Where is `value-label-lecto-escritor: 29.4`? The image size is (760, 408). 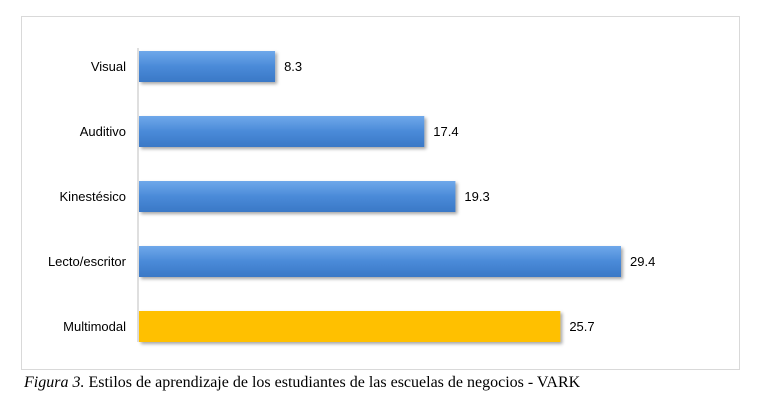 value-label-lecto-escritor: 29.4 is located at coordinates (642, 261).